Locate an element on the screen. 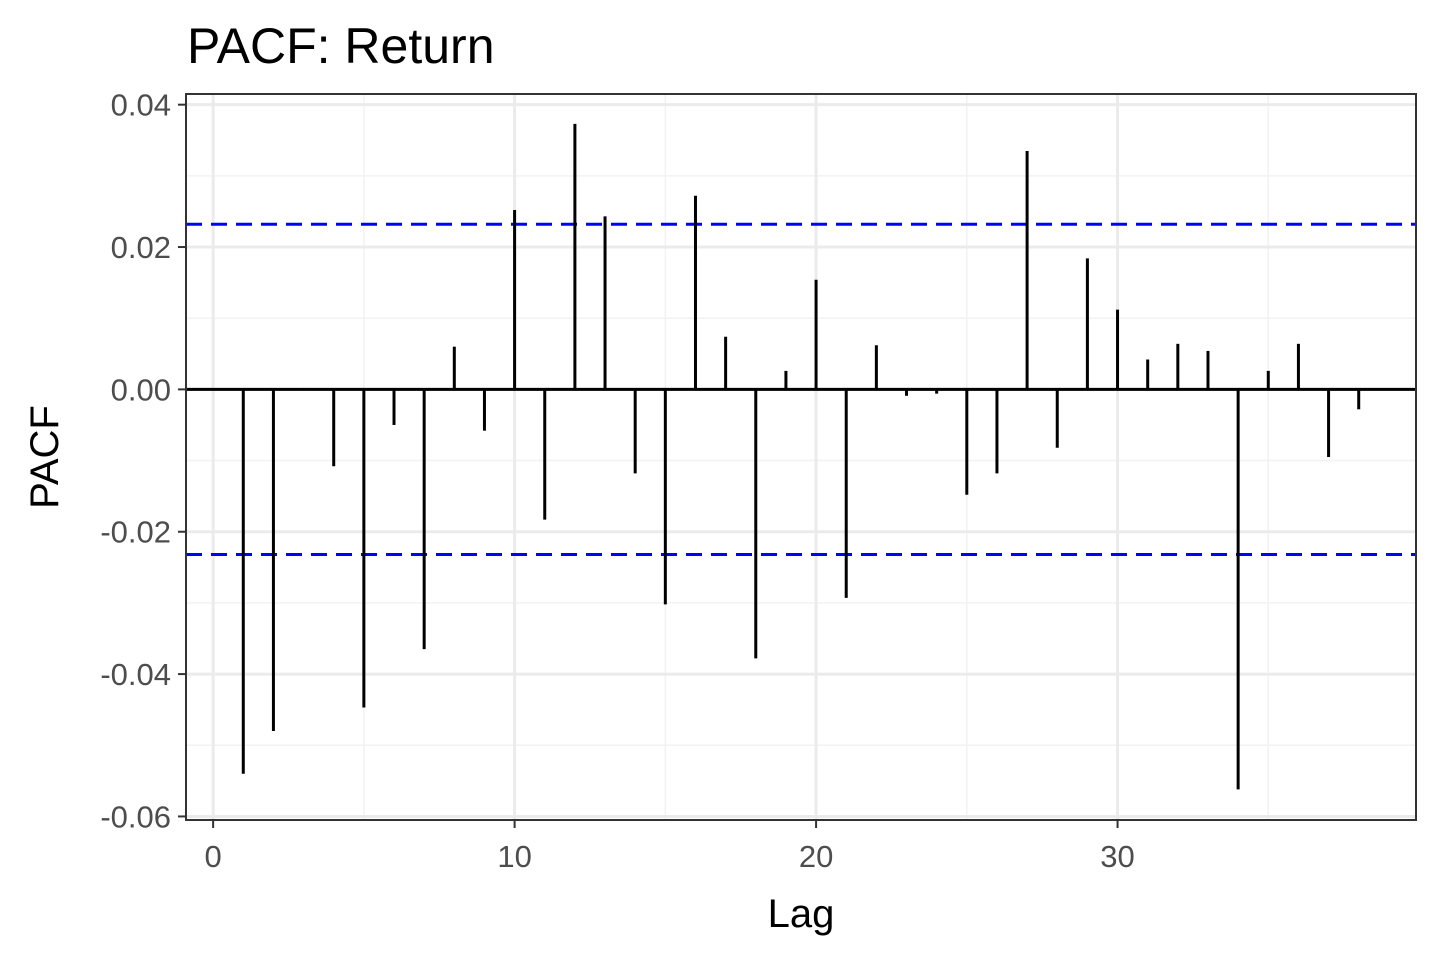 The image size is (1440, 960). x-tick-label: 10 is located at coordinates (514, 856).